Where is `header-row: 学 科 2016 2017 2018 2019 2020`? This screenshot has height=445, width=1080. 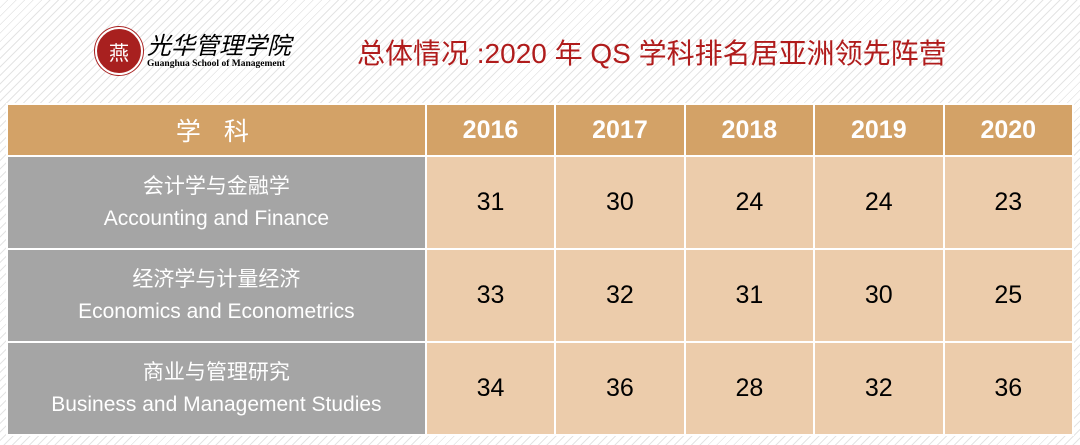
header-row: 学 科 2016 2017 2018 2019 2020 is located at coordinates (540, 130).